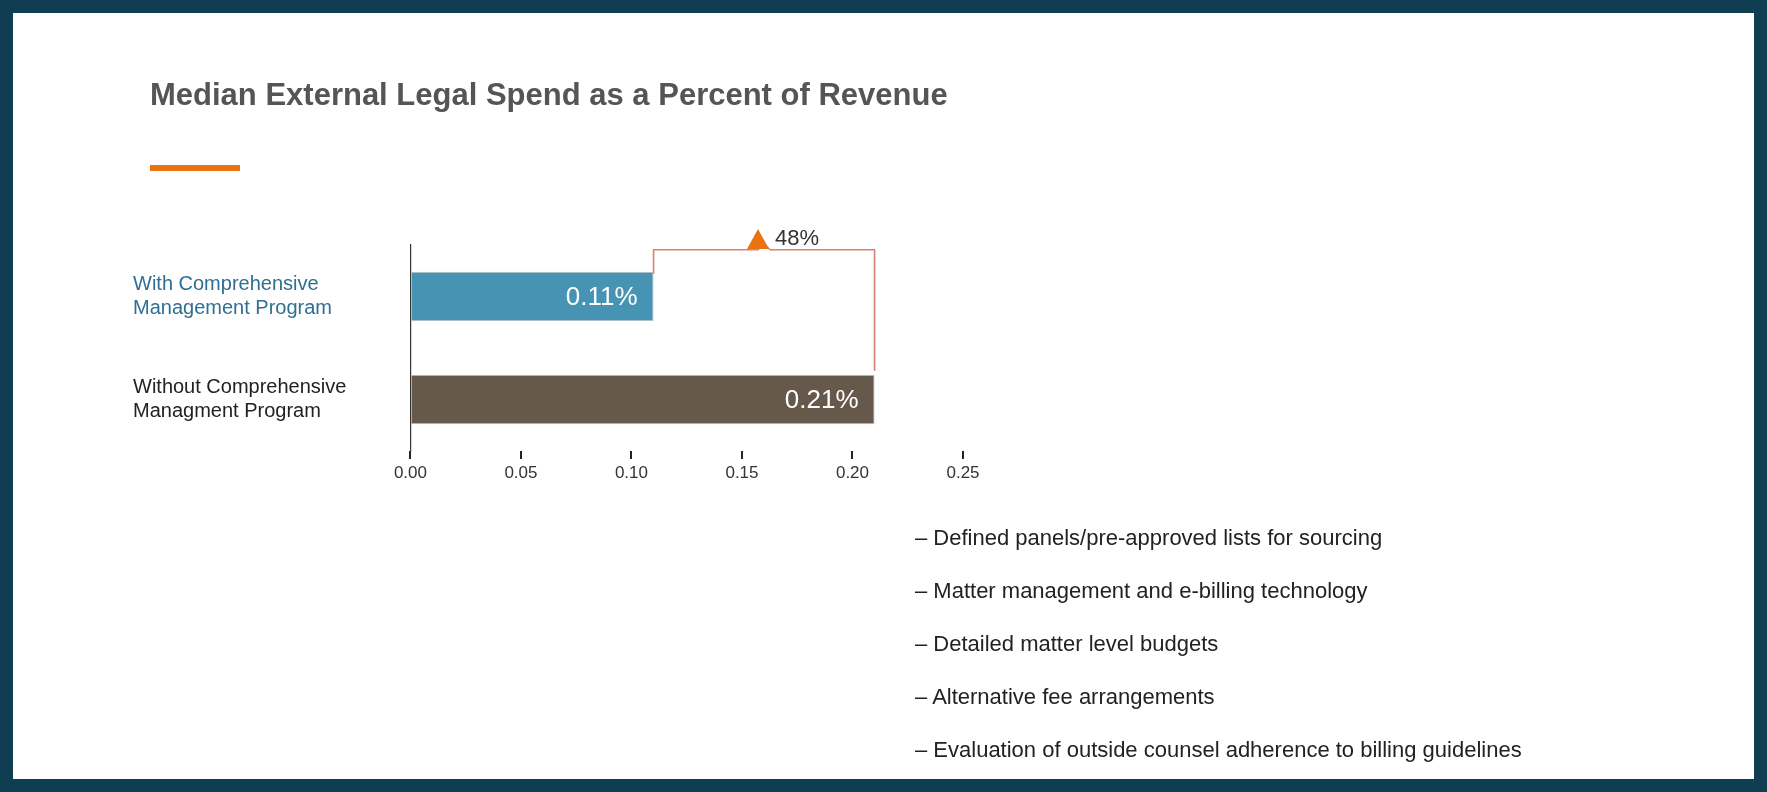 The height and width of the screenshot is (792, 1767). What do you see at coordinates (821, 398) in the screenshot?
I see `data-label: 0.21%` at bounding box center [821, 398].